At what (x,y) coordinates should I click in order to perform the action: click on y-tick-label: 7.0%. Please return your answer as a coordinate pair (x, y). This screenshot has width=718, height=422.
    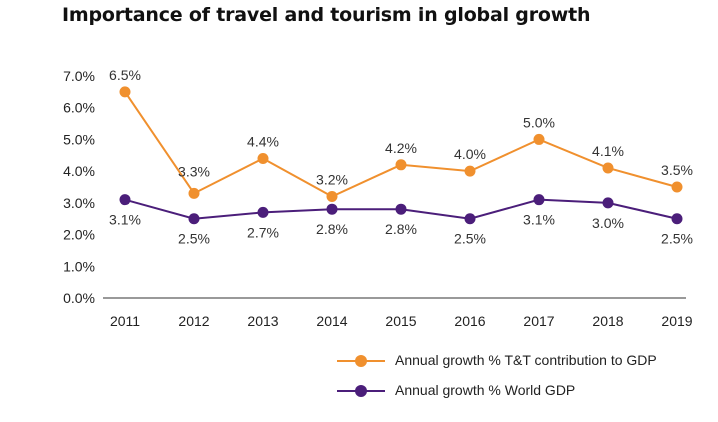
    Looking at the image, I should click on (79, 76).